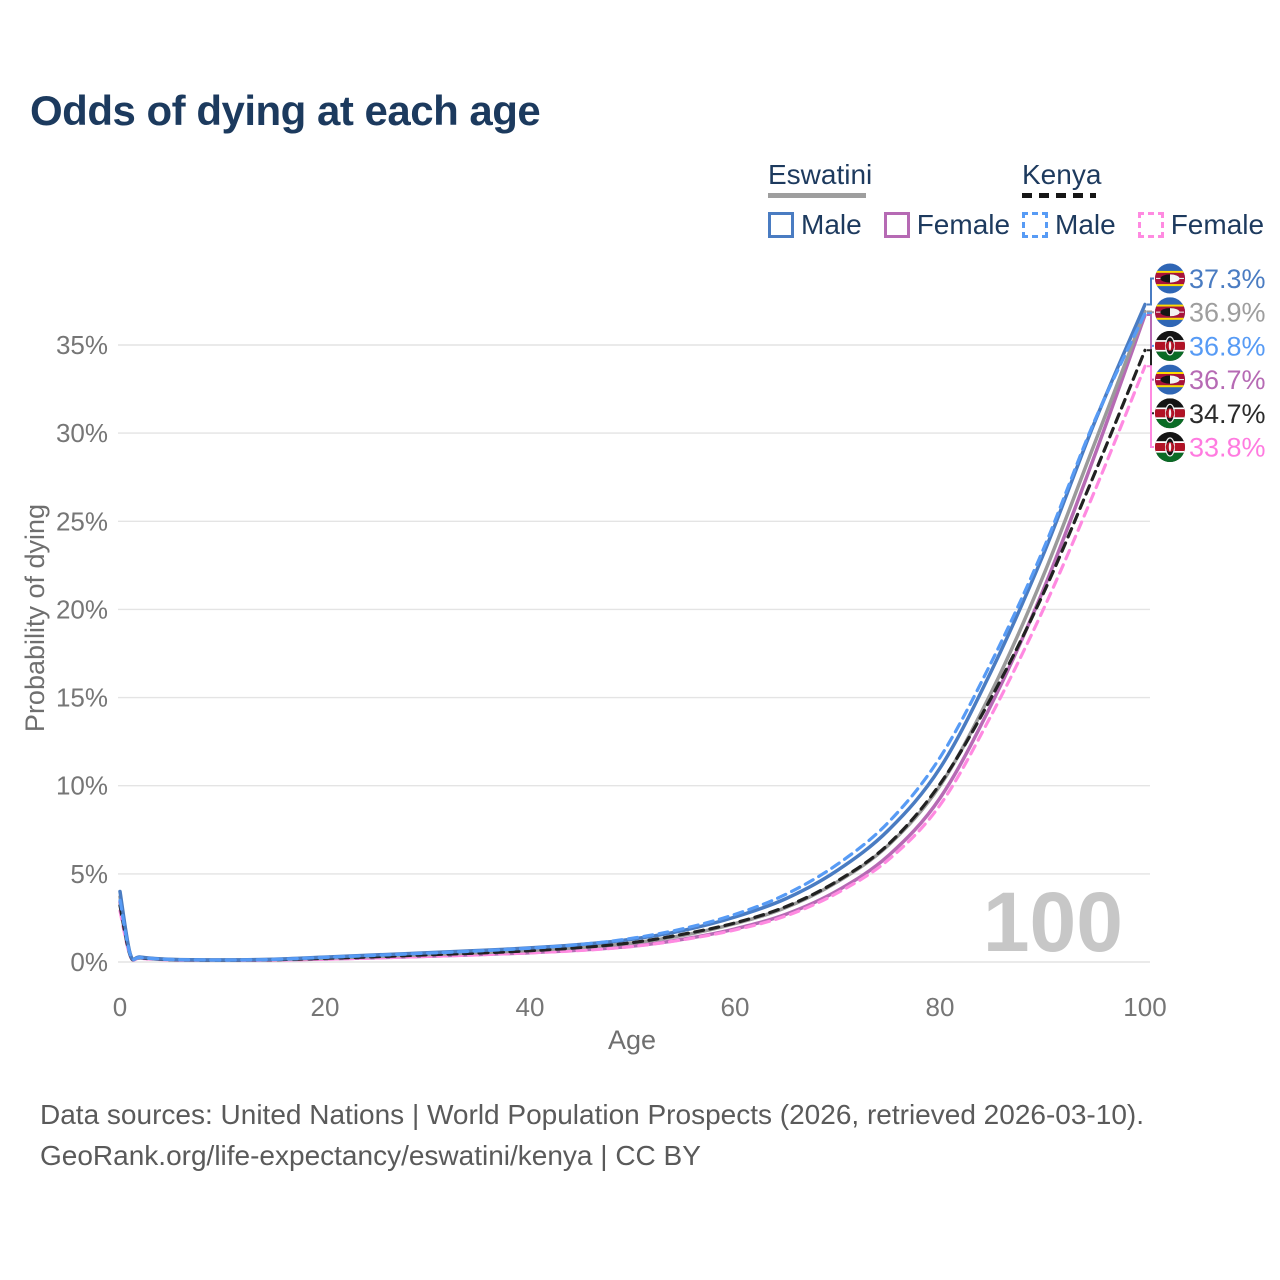  Describe the element at coordinates (1143, 200) in the screenshot. I see `legend-group-kenya: Kenya Male Female` at that location.